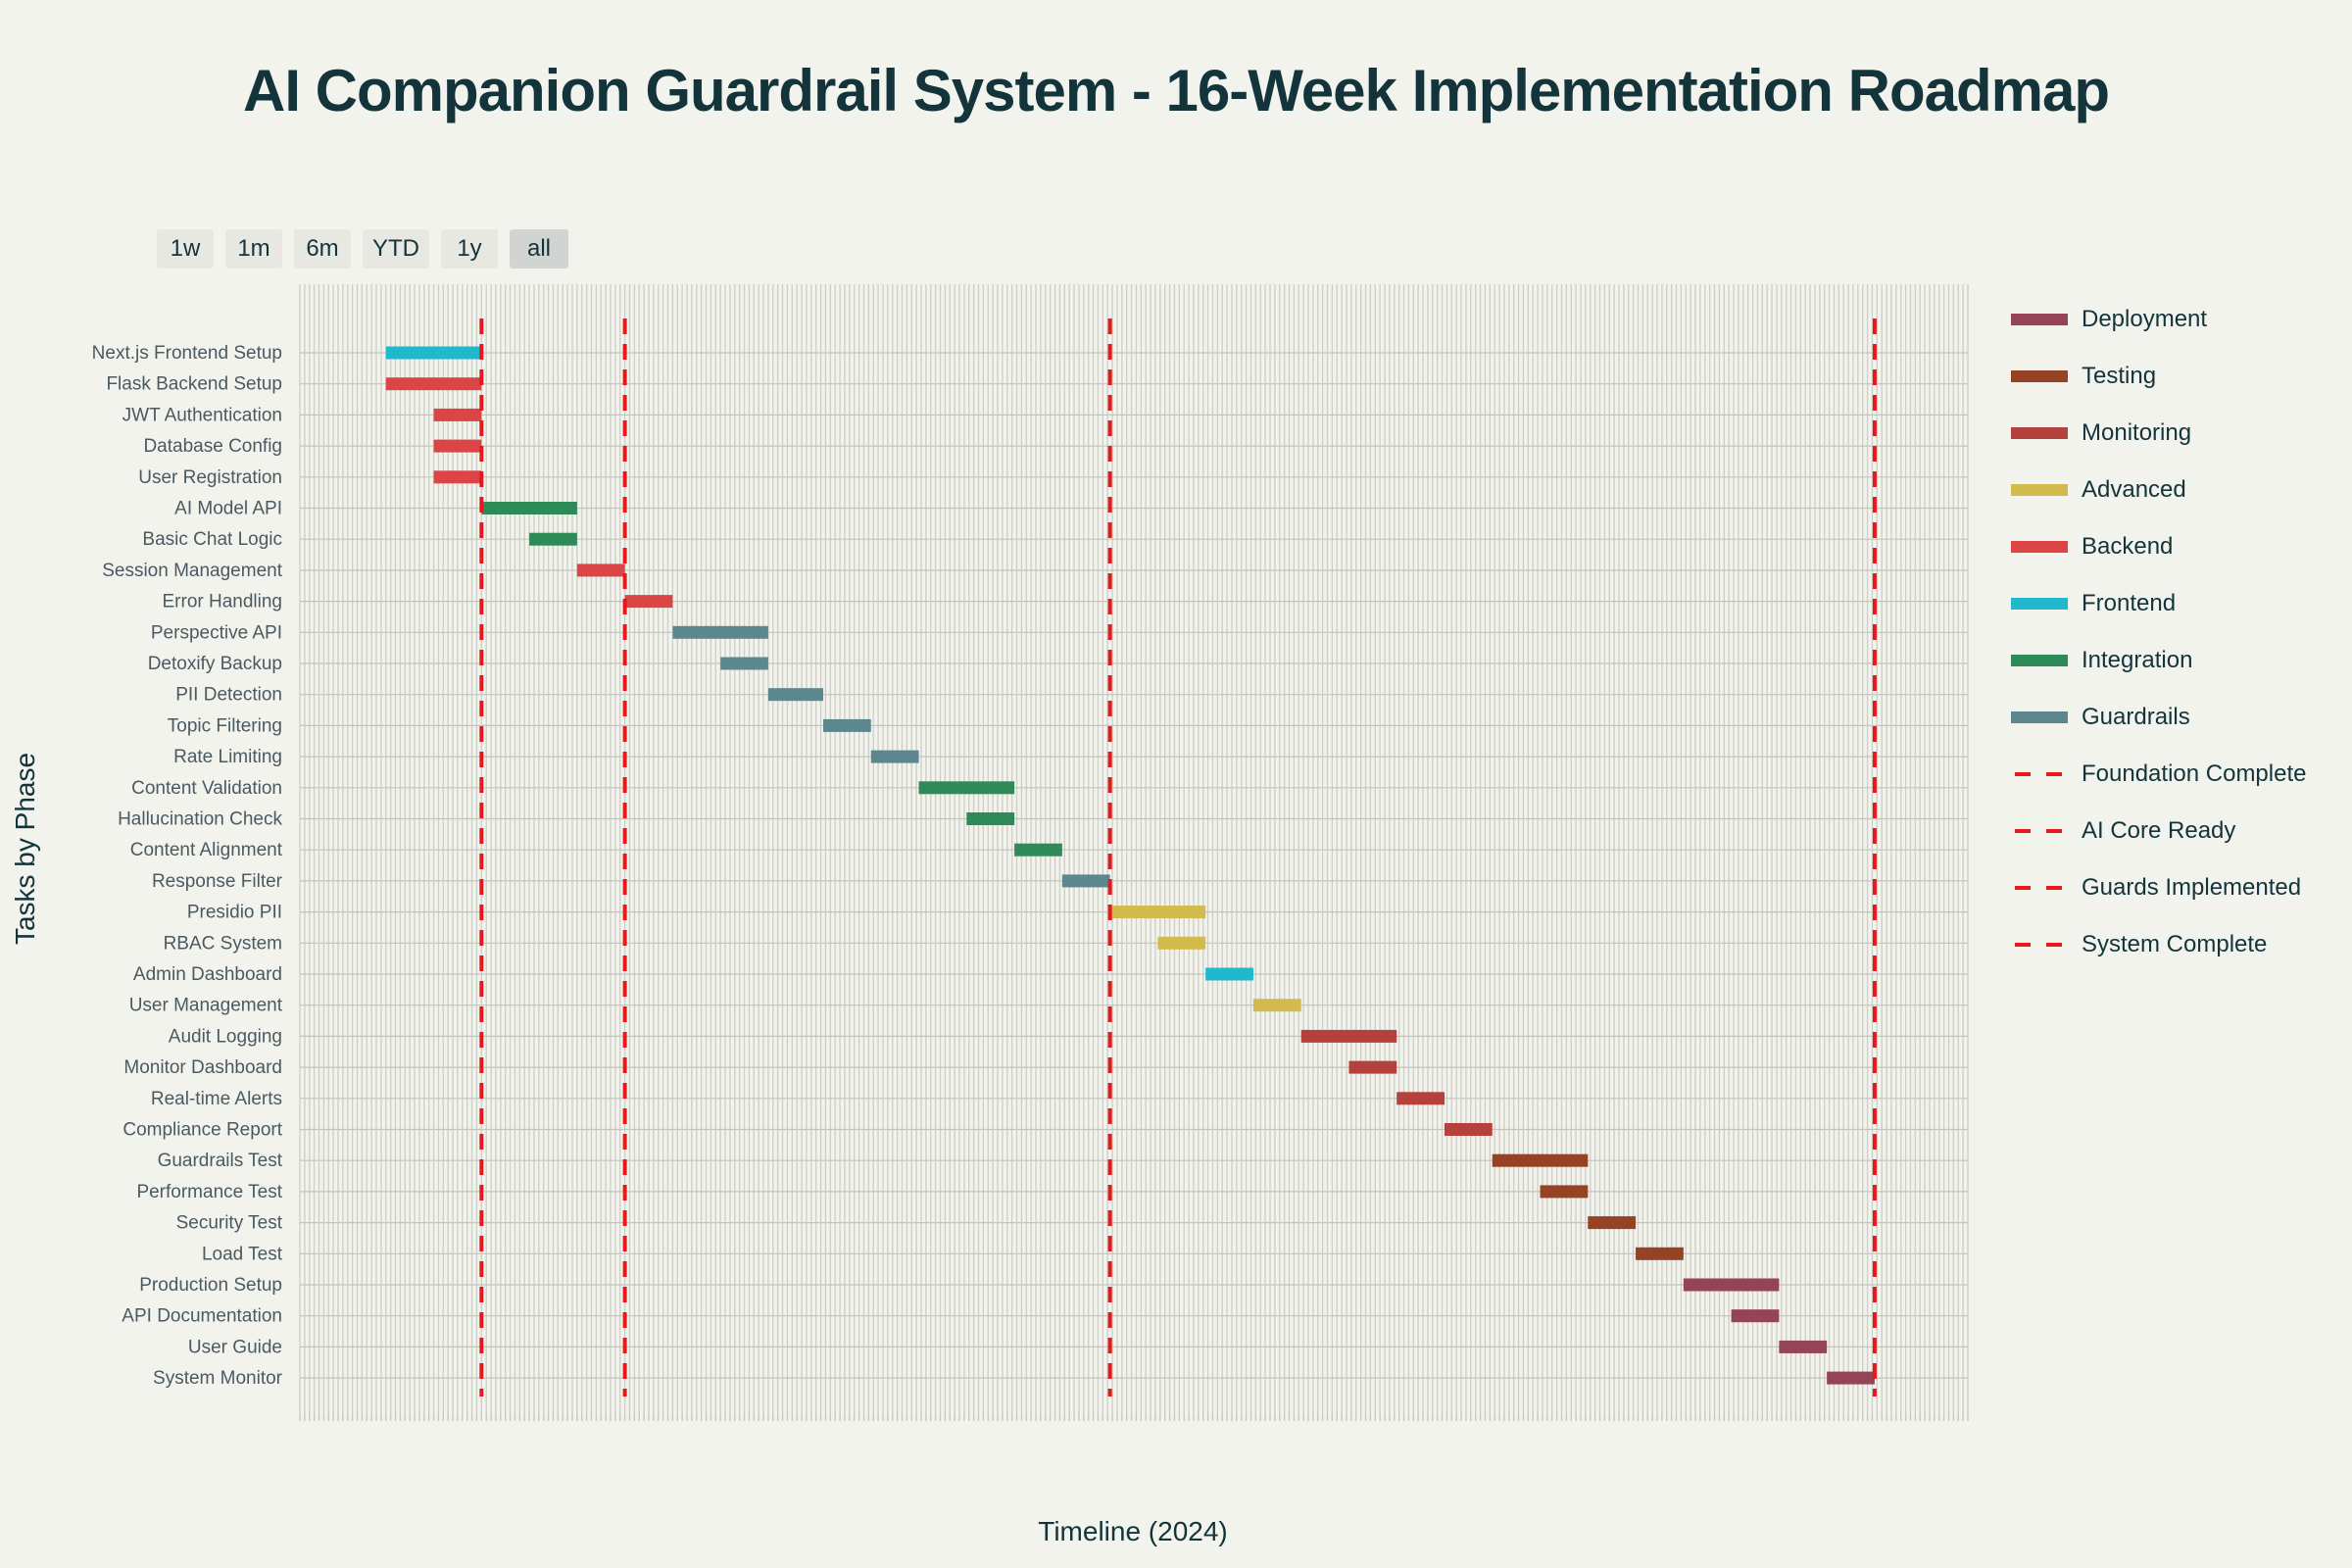 This screenshot has width=2352, height=1568. Describe the element at coordinates (2119, 376) in the screenshot. I see `legend-label: Testing` at that location.